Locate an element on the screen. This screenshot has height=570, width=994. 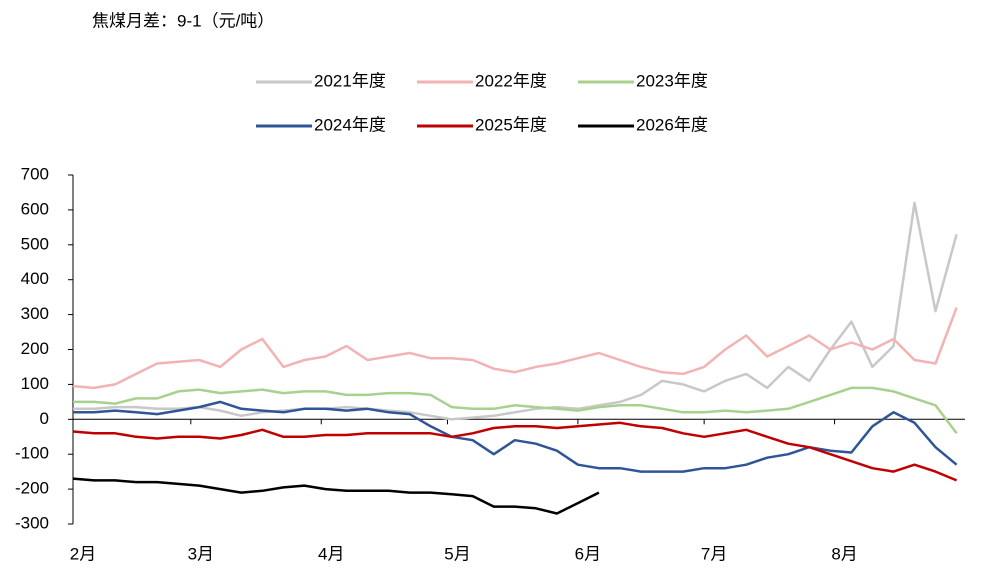
y-tick-label: 0 is located at coordinates (44, 418).